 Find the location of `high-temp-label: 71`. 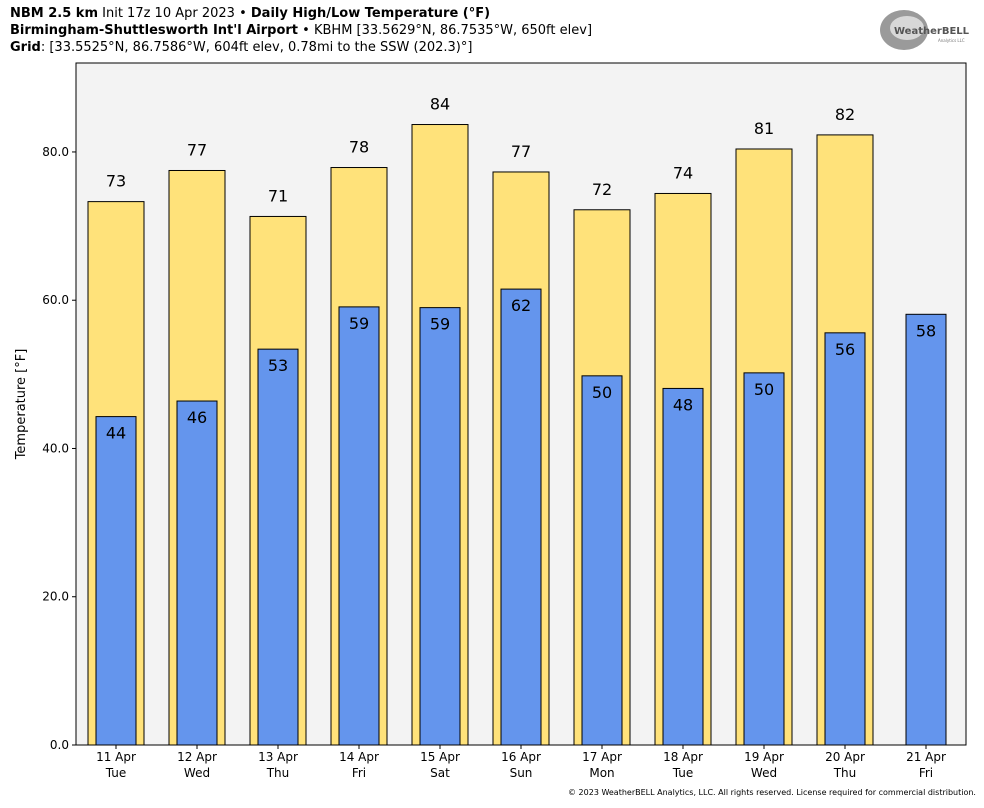

high-temp-label: 71 is located at coordinates (278, 195).